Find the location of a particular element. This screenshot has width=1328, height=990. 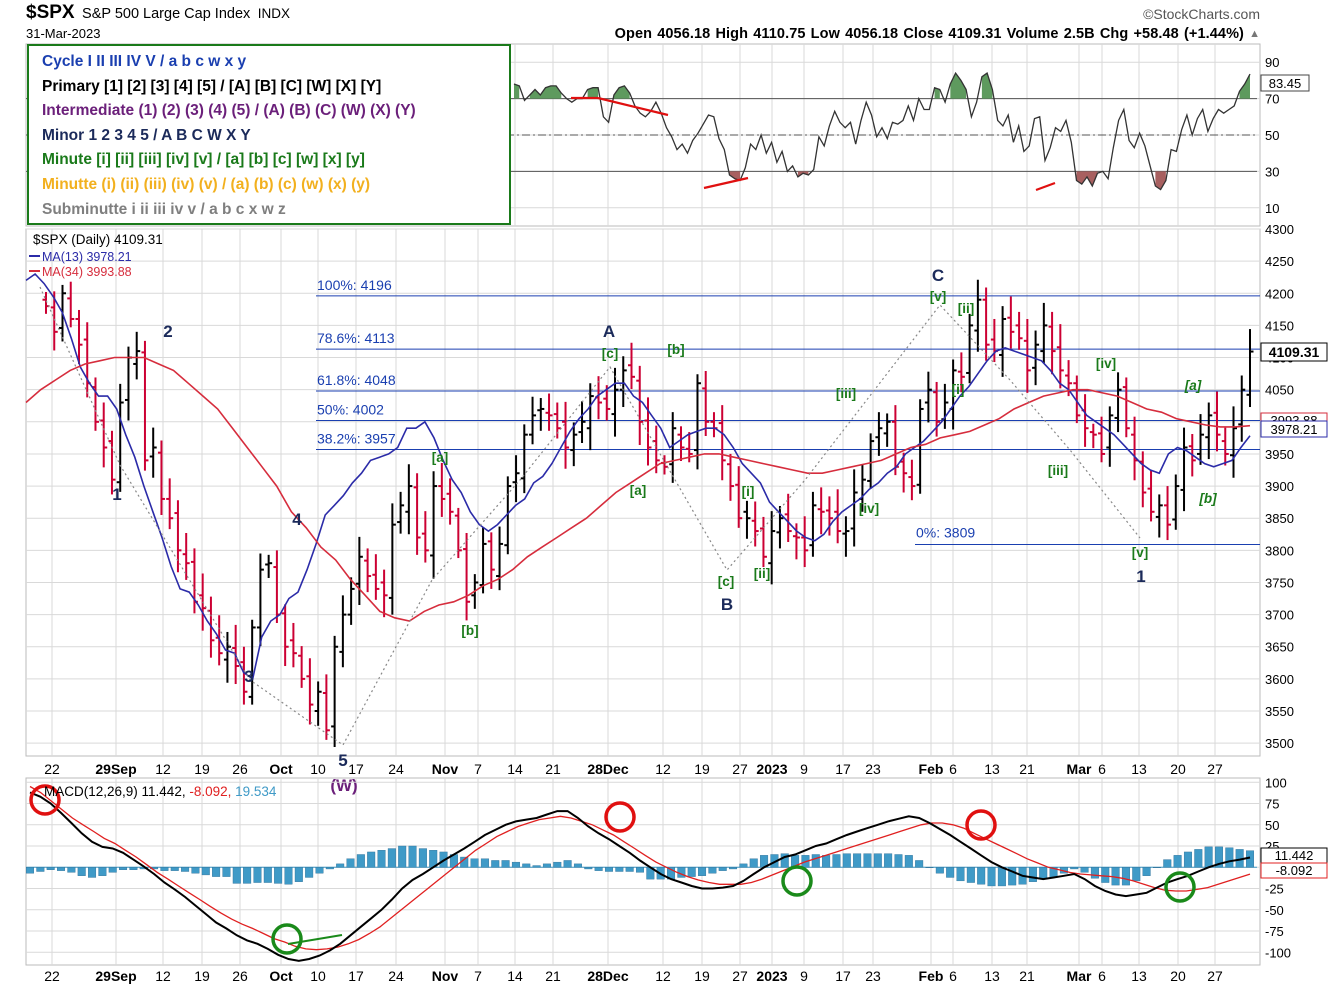

macd-bearish-cross-circle is located at coordinates (620, 817).